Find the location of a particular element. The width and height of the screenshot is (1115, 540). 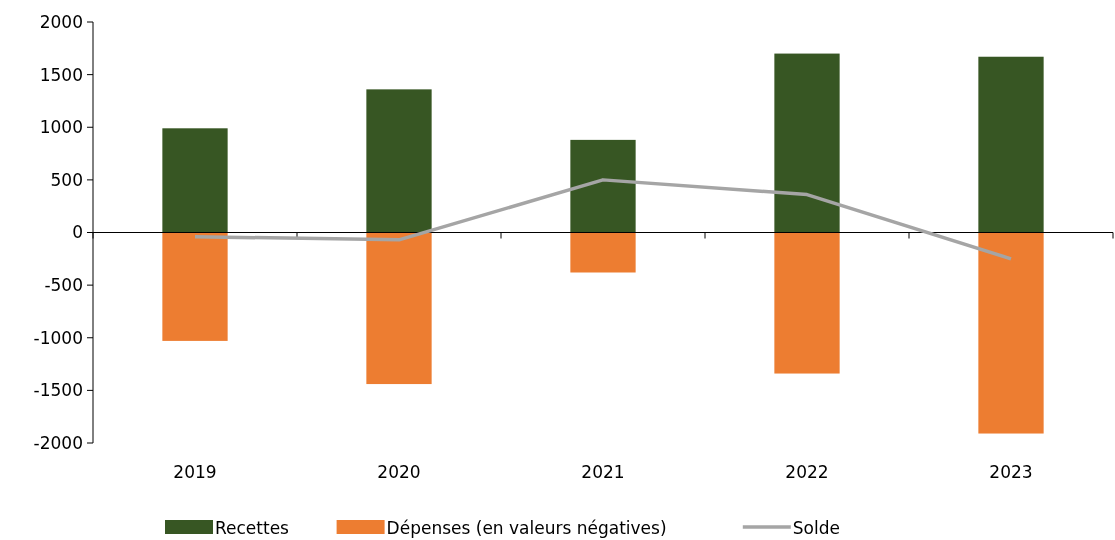

x-tick-label: 2022 is located at coordinates (807, 472).